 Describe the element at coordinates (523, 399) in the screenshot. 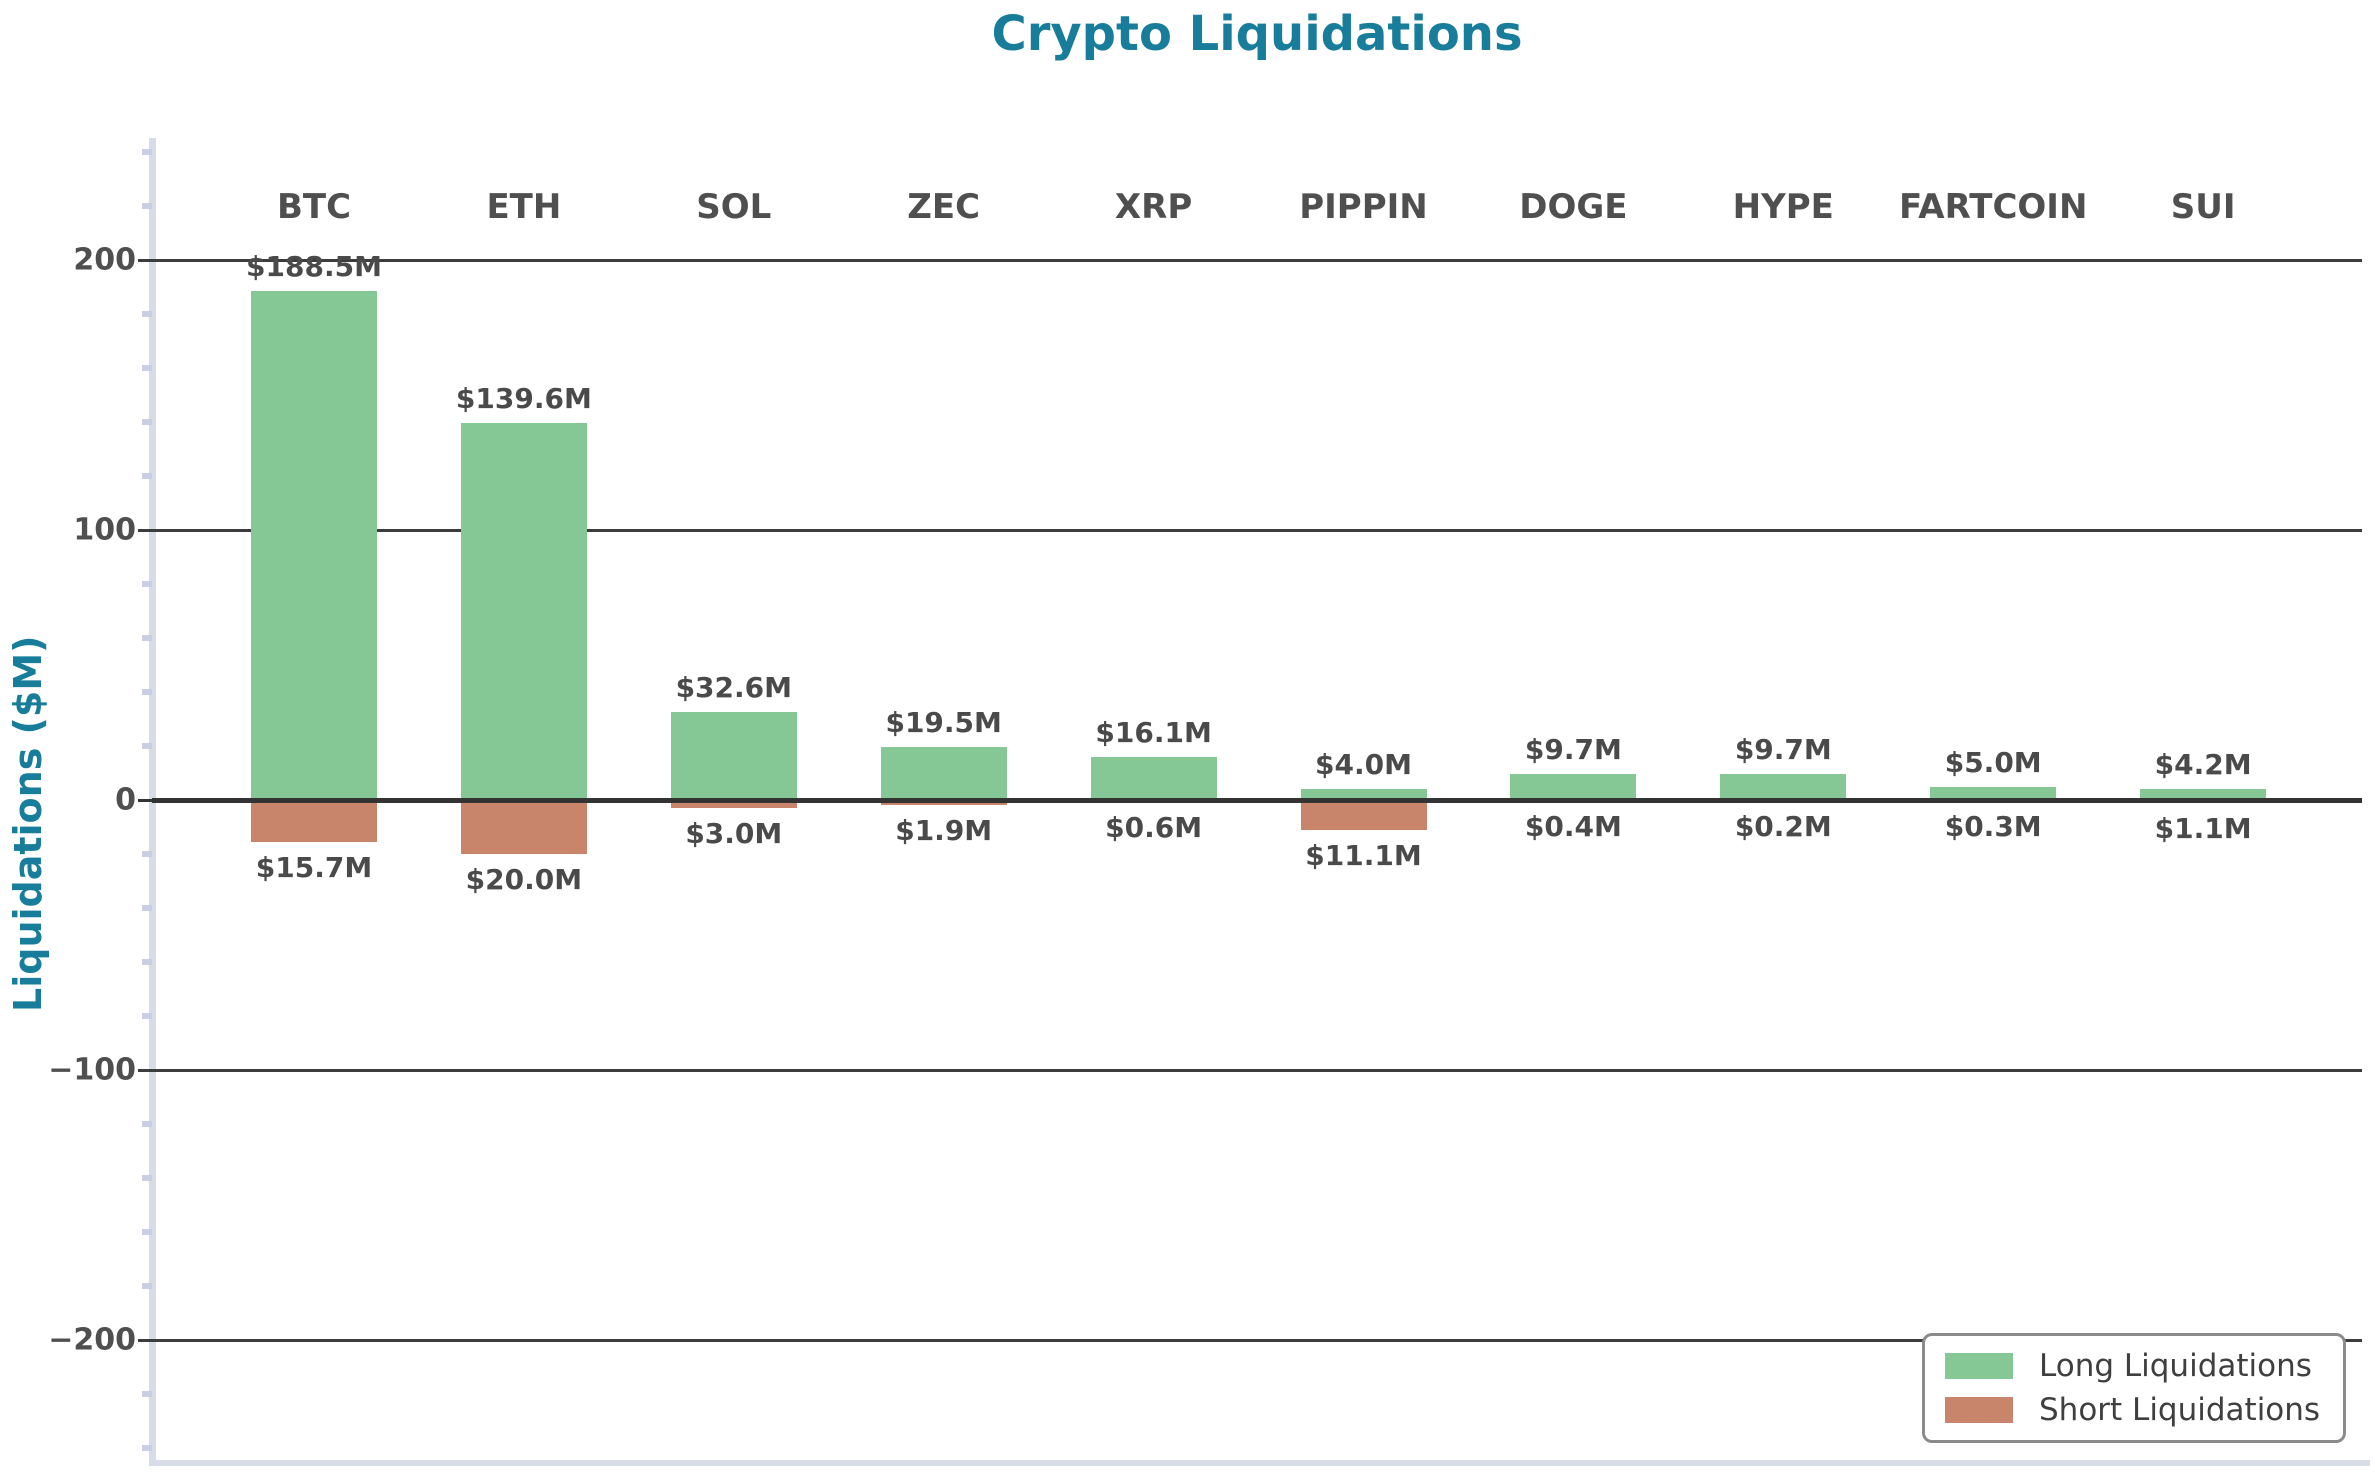

I see `long-value-label: $139.6M` at that location.